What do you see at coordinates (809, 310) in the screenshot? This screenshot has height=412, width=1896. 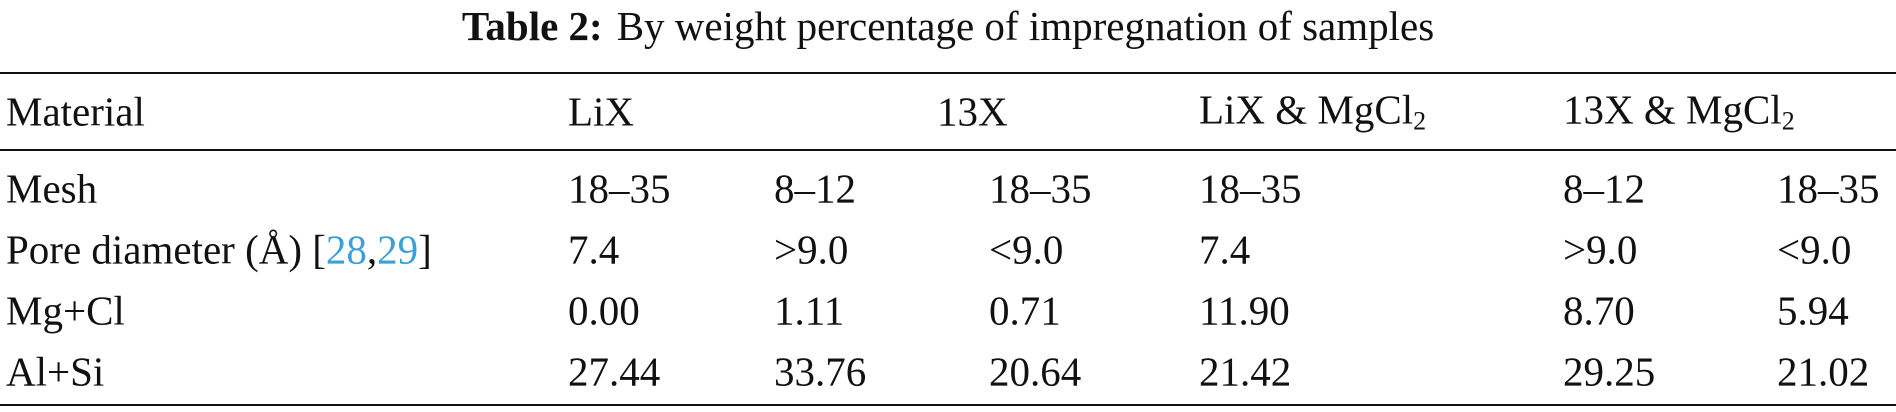 I see `data-cell: 1.11` at bounding box center [809, 310].